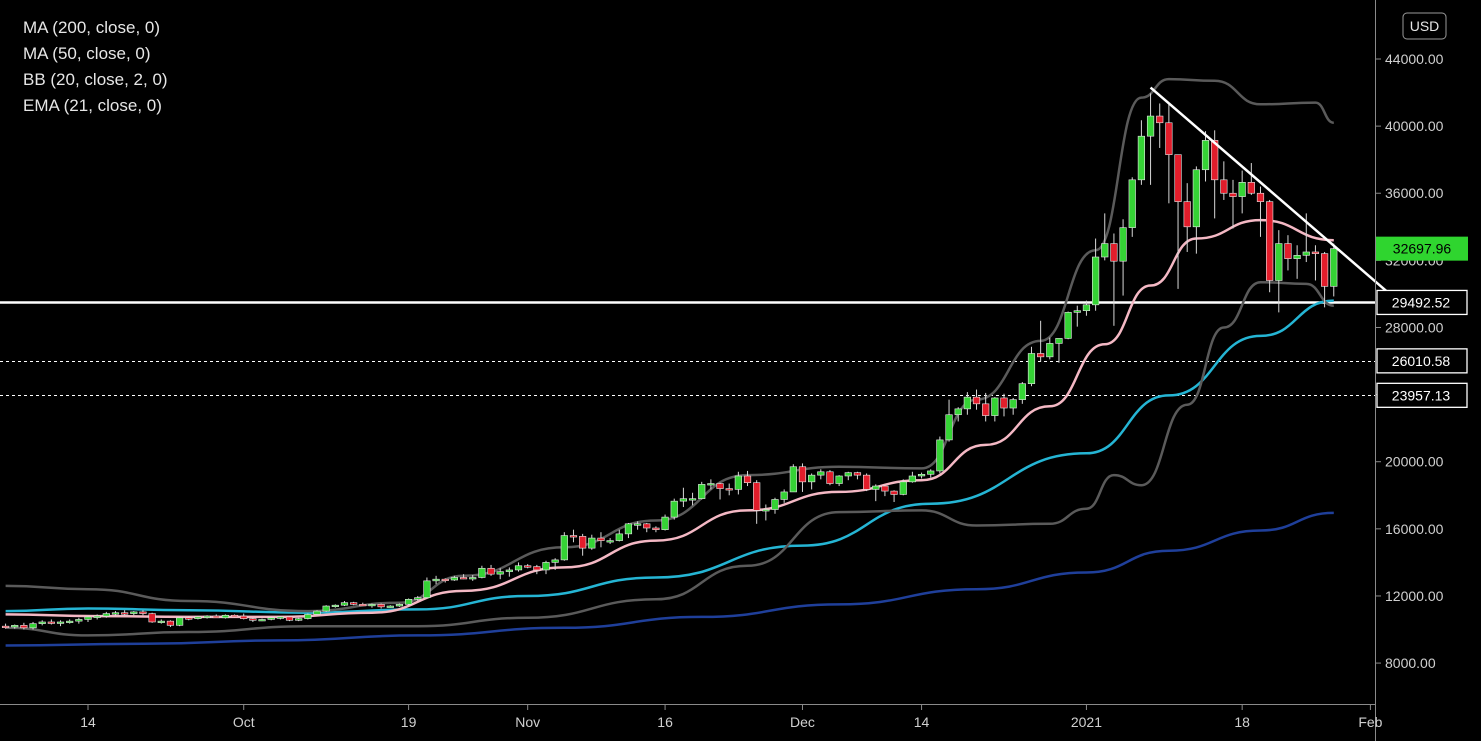 The height and width of the screenshot is (741, 1481). What do you see at coordinates (1414, 529) in the screenshot?
I see `y-tick-label-7: 16000.00` at bounding box center [1414, 529].